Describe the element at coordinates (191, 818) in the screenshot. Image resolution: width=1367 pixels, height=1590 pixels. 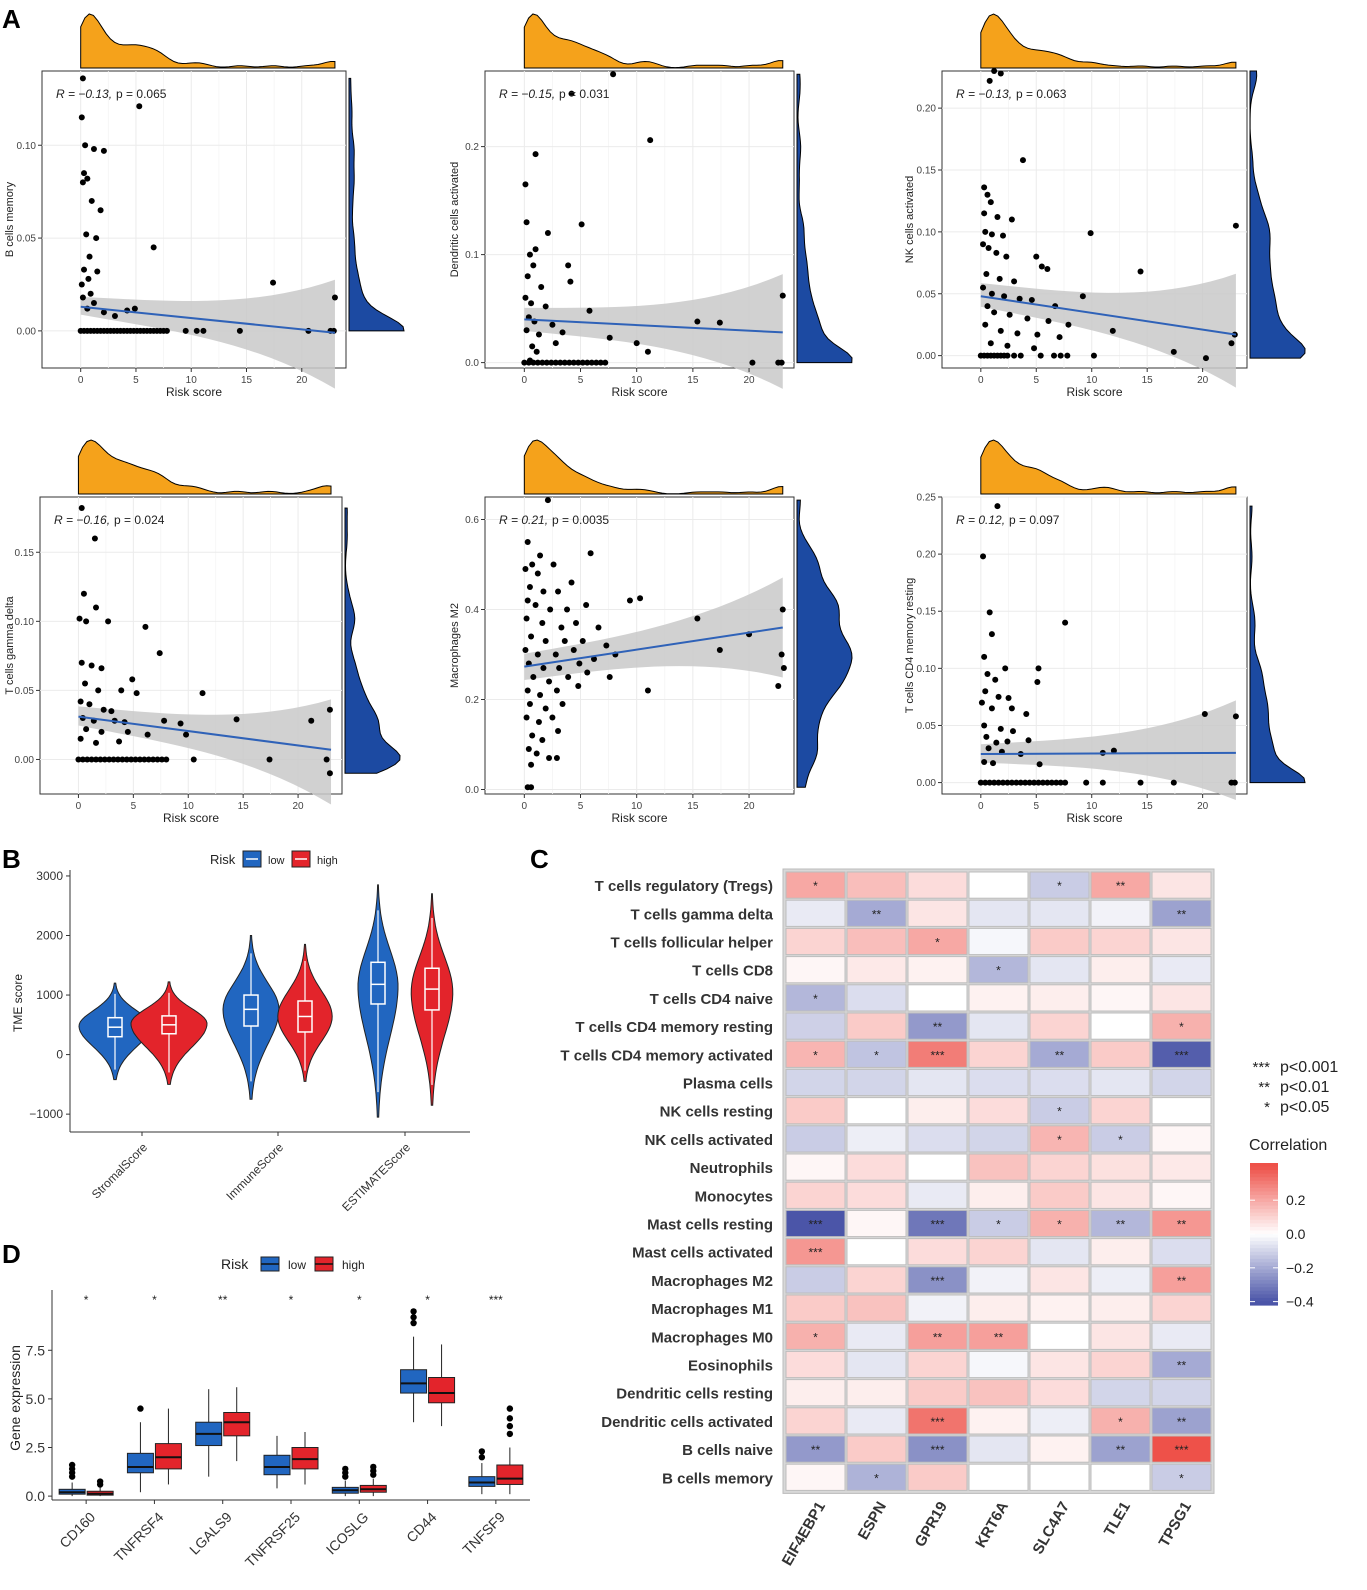
I see `x-axis-title: Risk score` at that location.